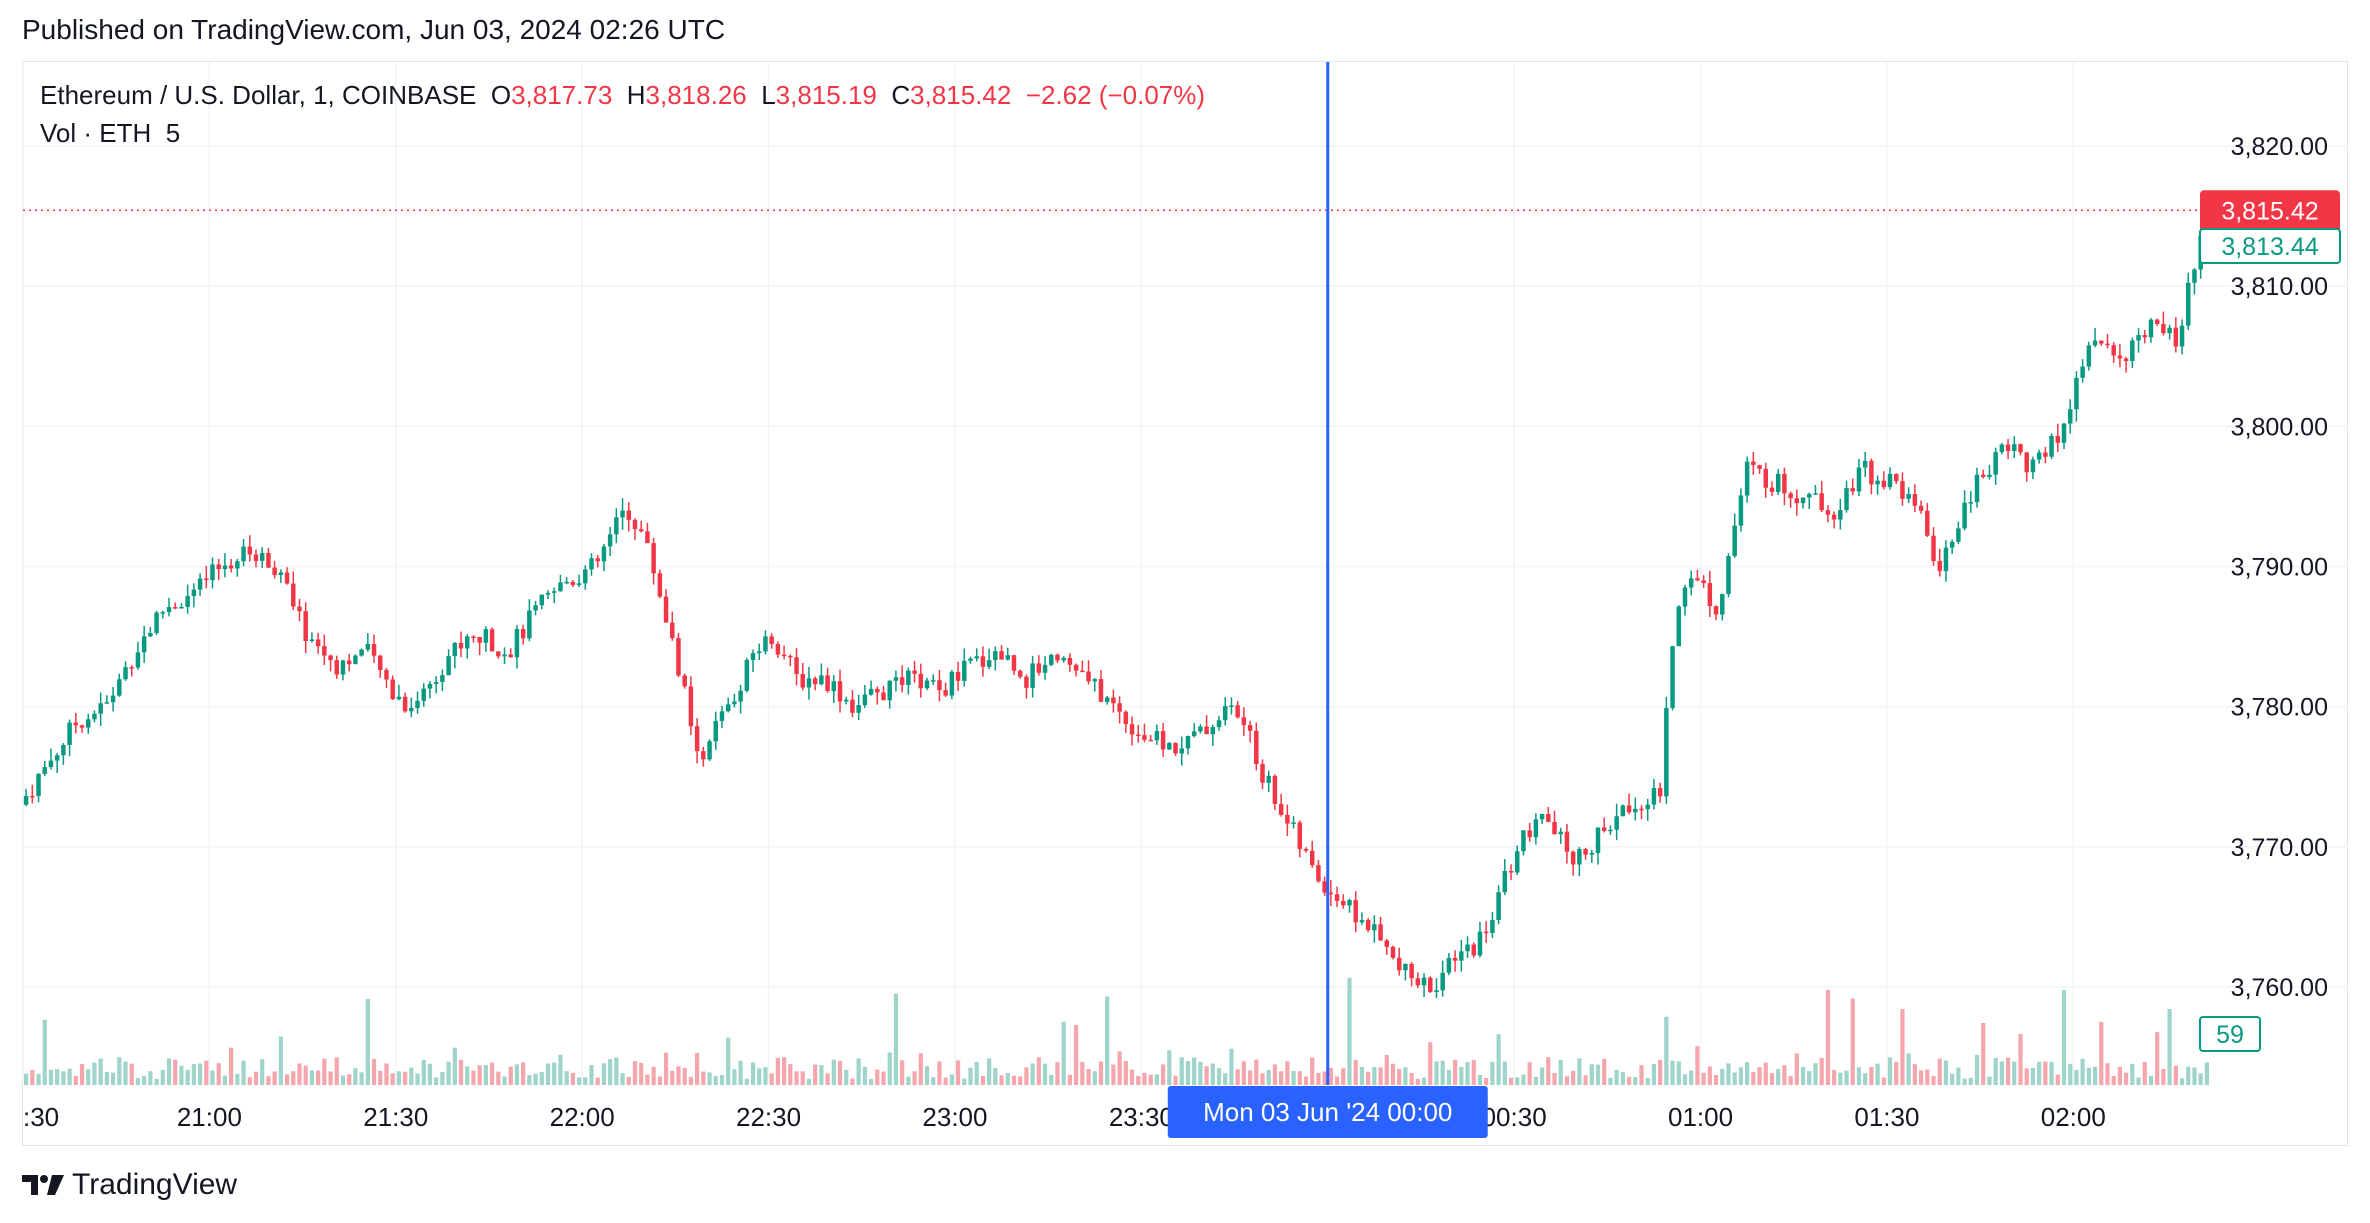  I want to click on symbol-label: Ethereum / U.S. Dollar, 1, COINBASE, so click(258, 95).